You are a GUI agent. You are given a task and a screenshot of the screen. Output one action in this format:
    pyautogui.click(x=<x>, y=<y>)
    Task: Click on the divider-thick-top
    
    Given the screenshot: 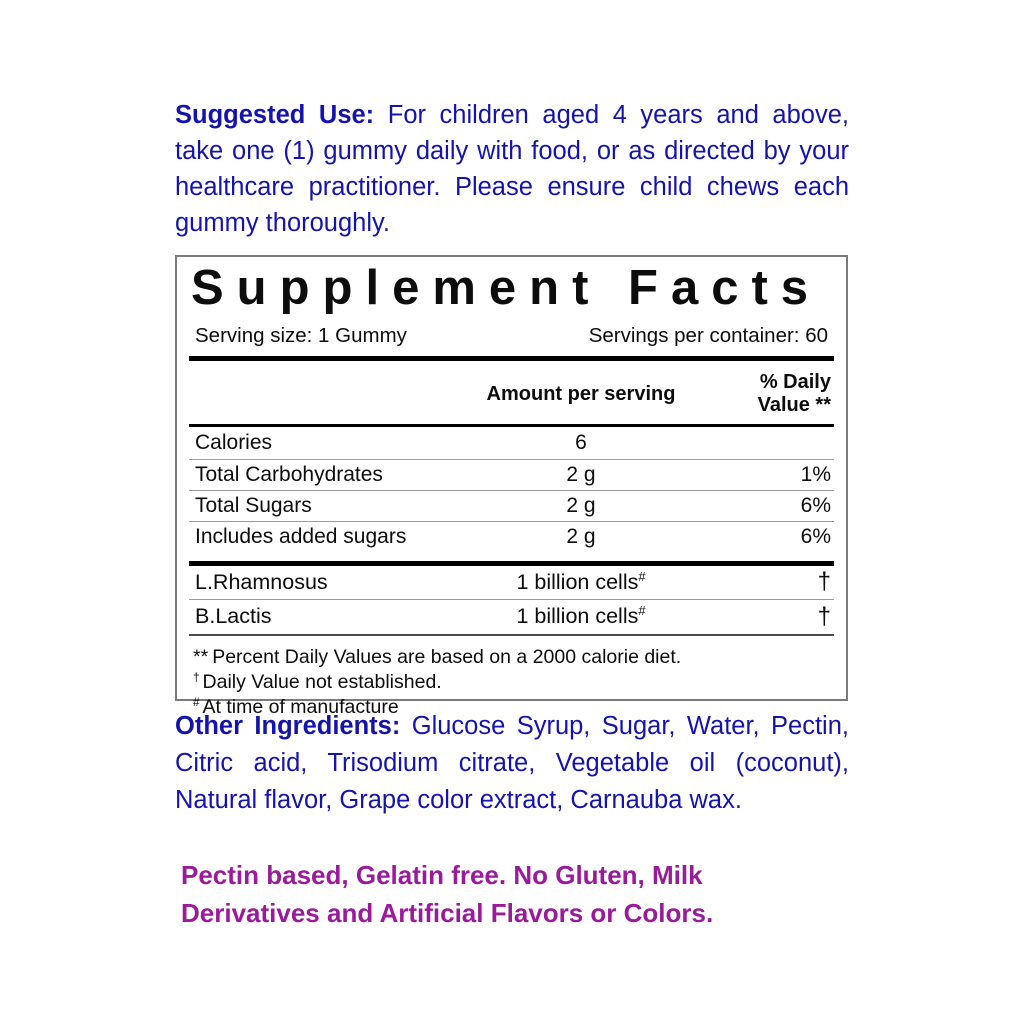 What is the action you would take?
    pyautogui.click(x=511, y=358)
    